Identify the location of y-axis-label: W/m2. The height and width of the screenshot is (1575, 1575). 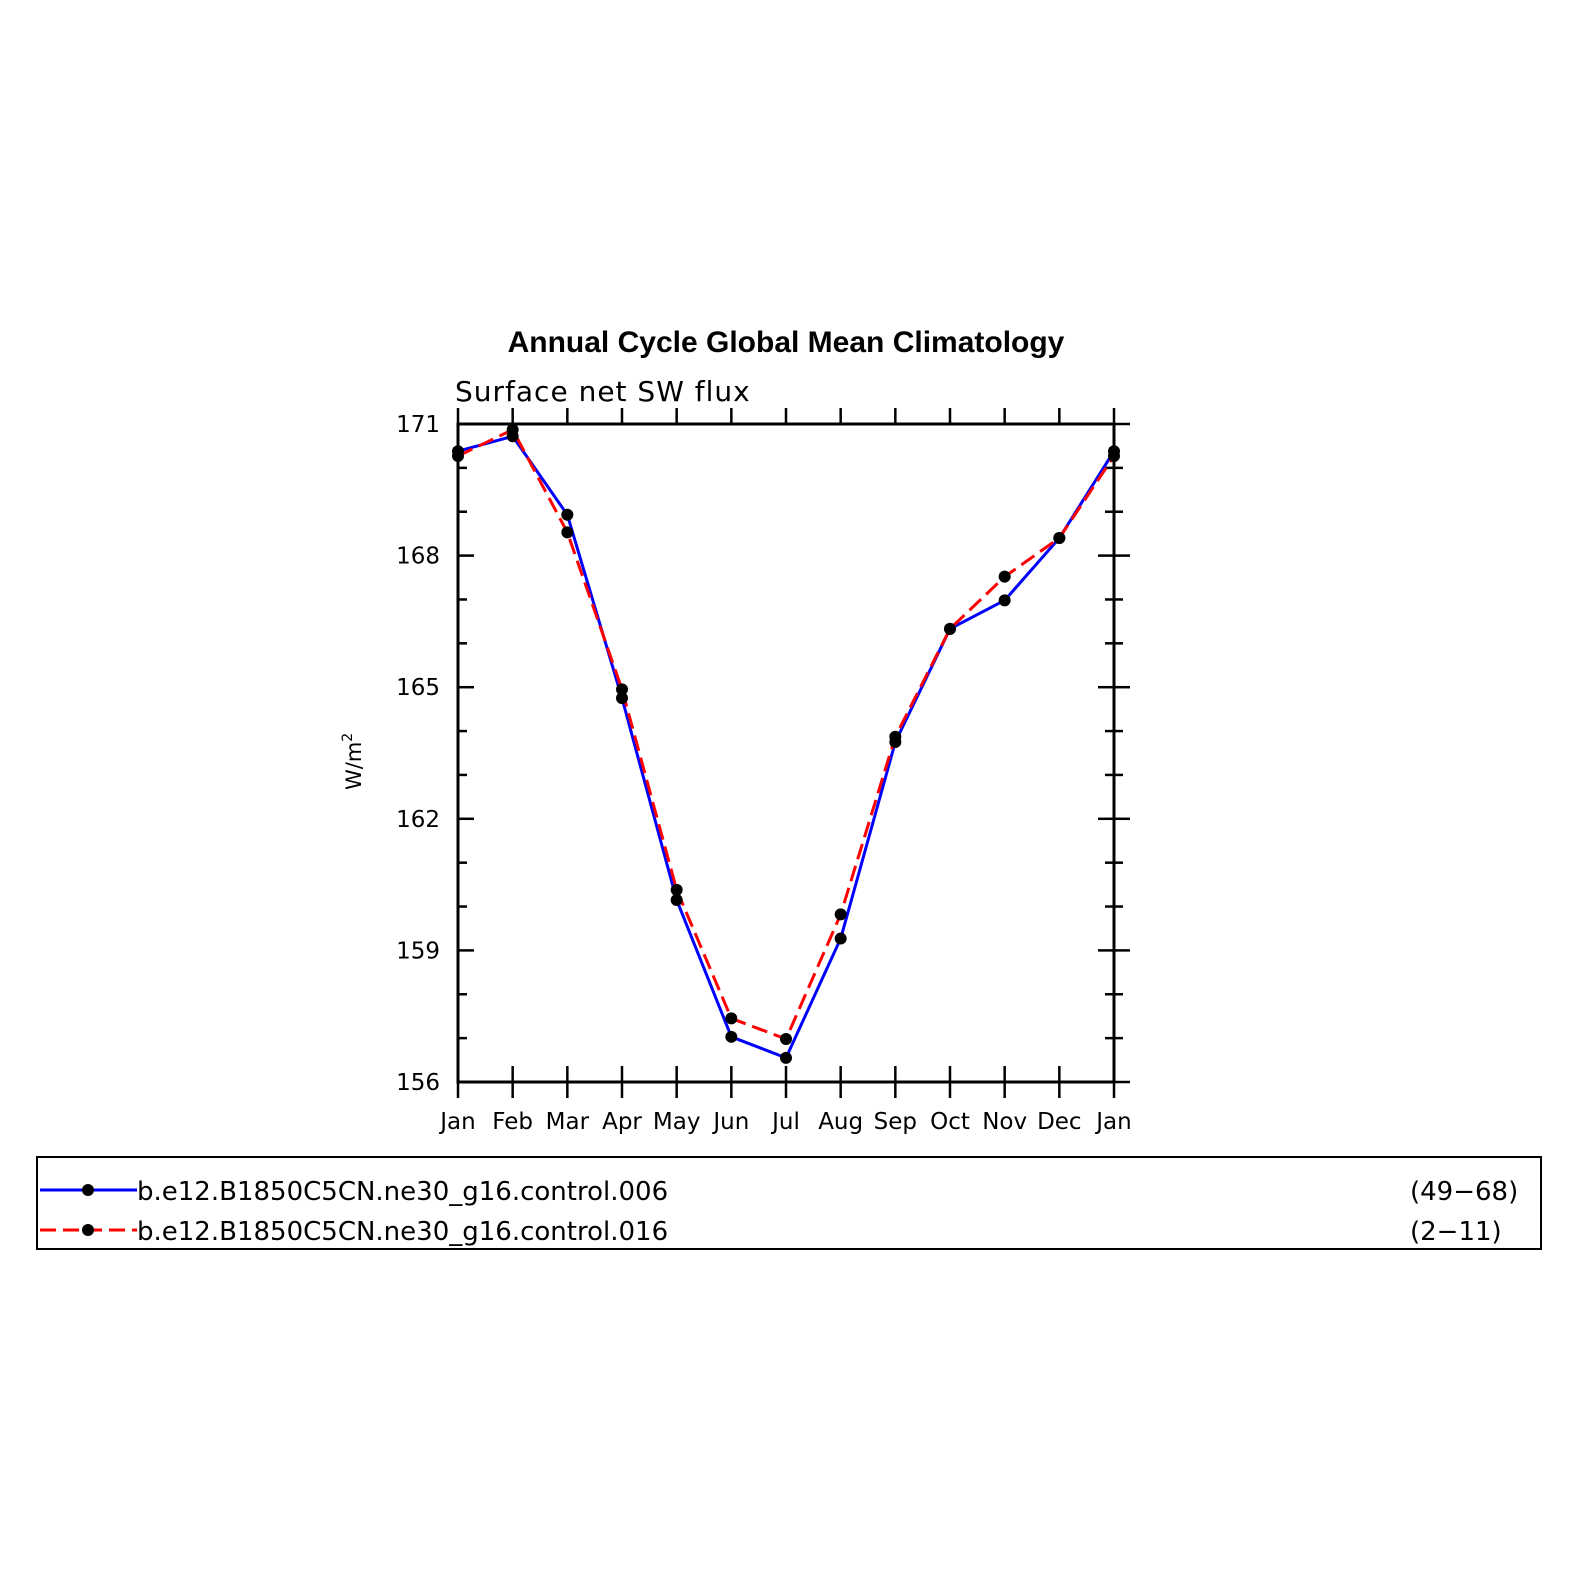
(353, 761).